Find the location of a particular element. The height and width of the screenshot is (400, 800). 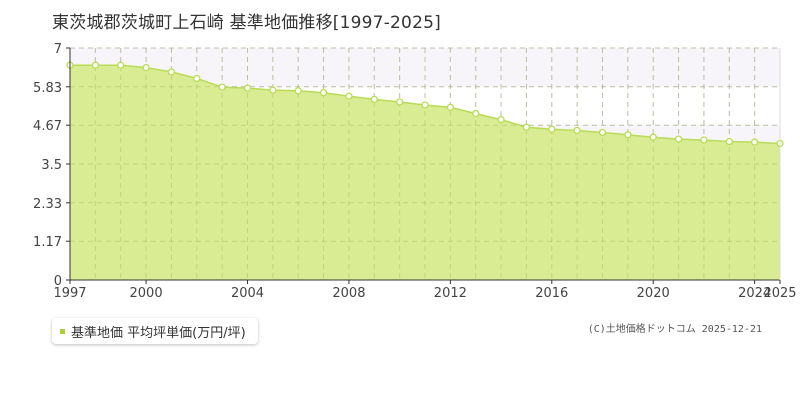

y-tick-label: 1.17 is located at coordinates (47, 242).